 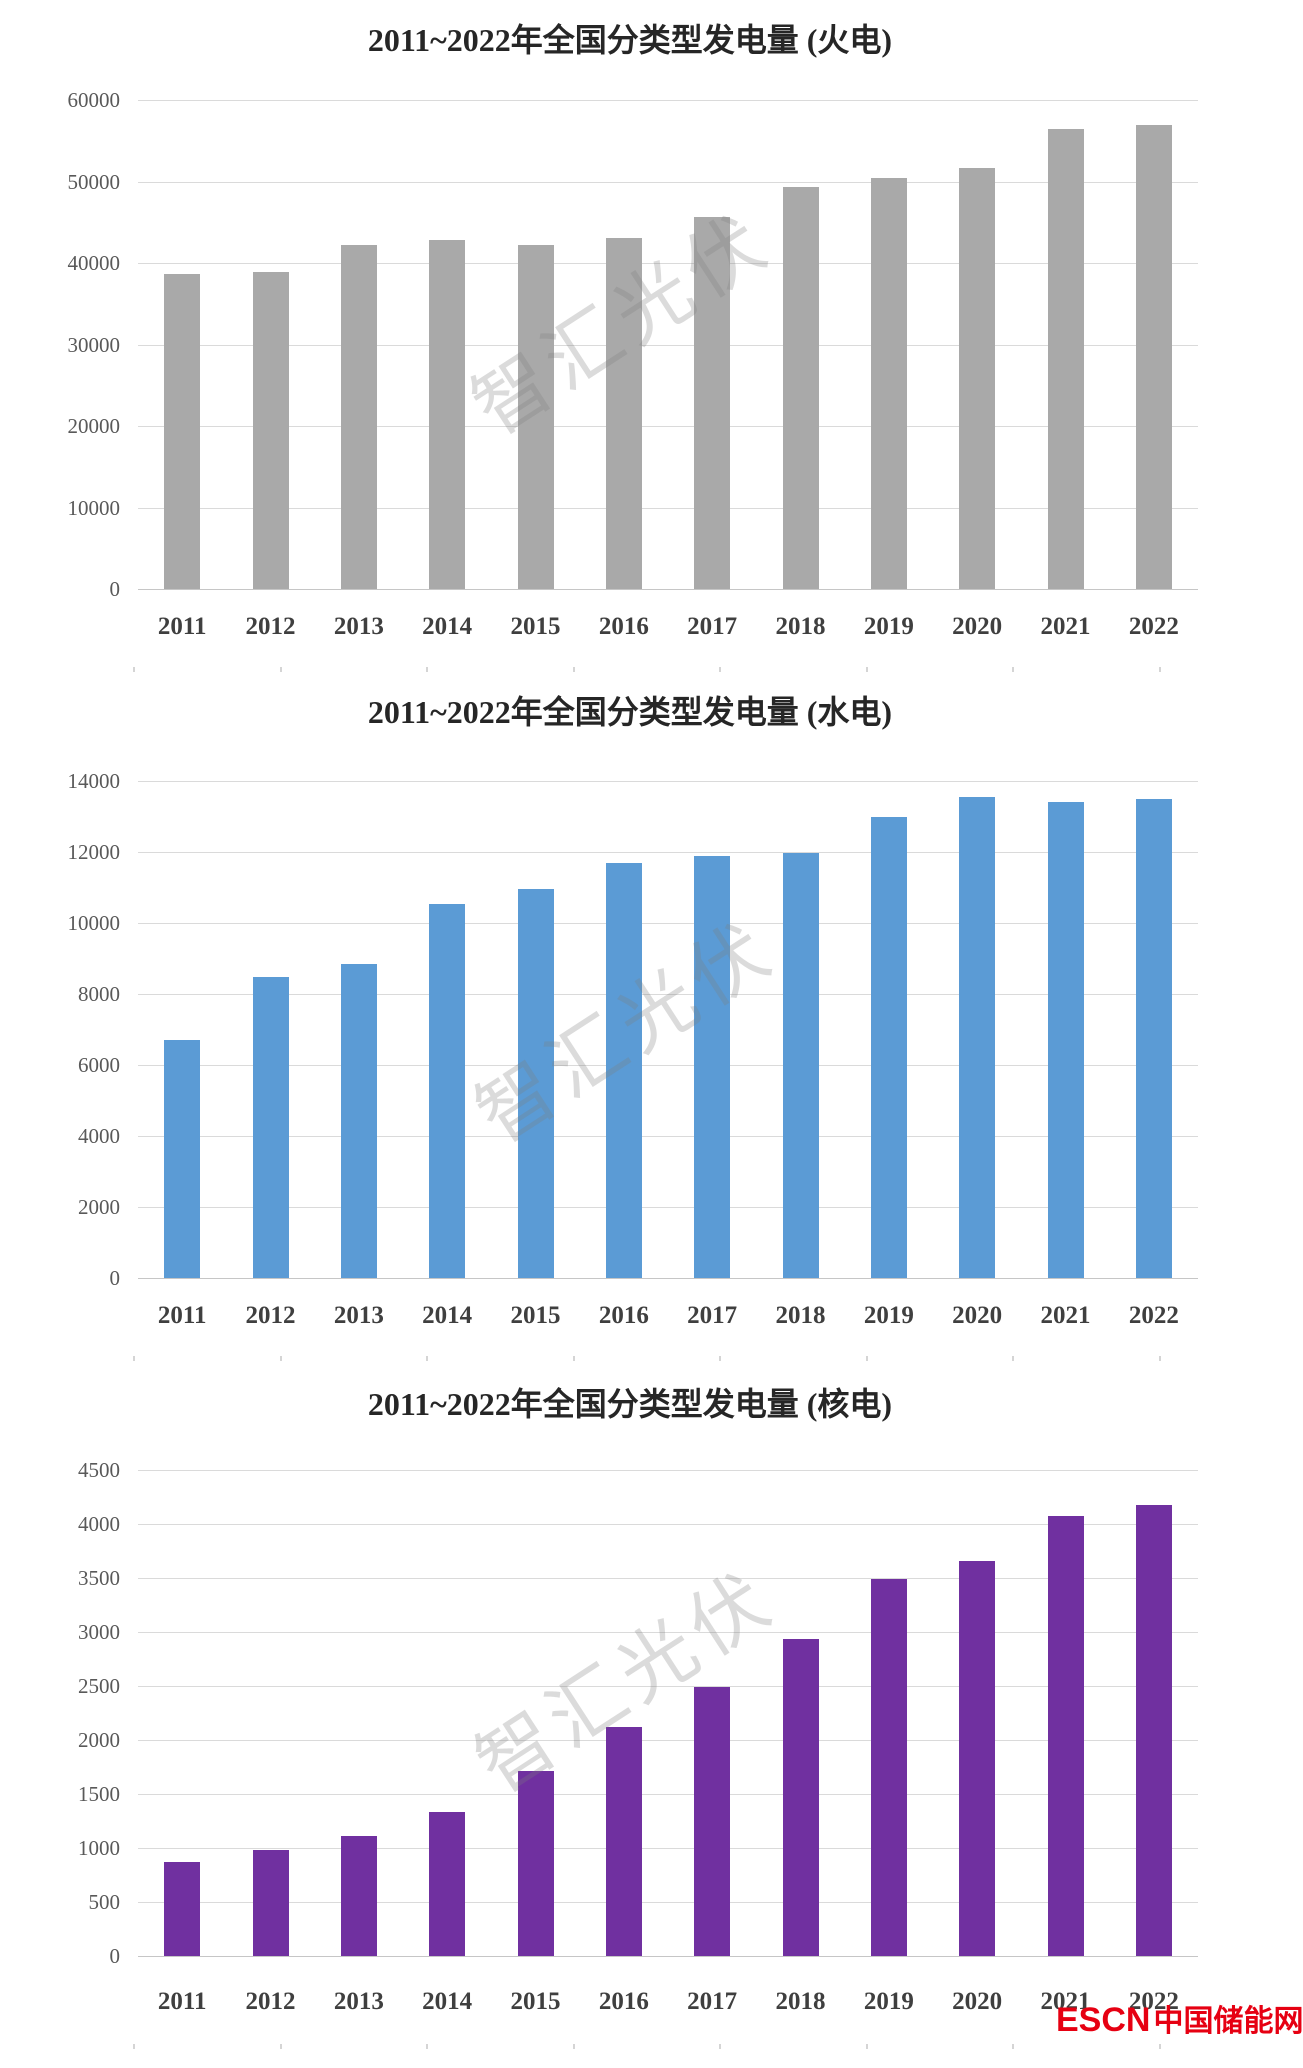 What do you see at coordinates (270, 1127) in the screenshot?
I see `bar-2012` at bounding box center [270, 1127].